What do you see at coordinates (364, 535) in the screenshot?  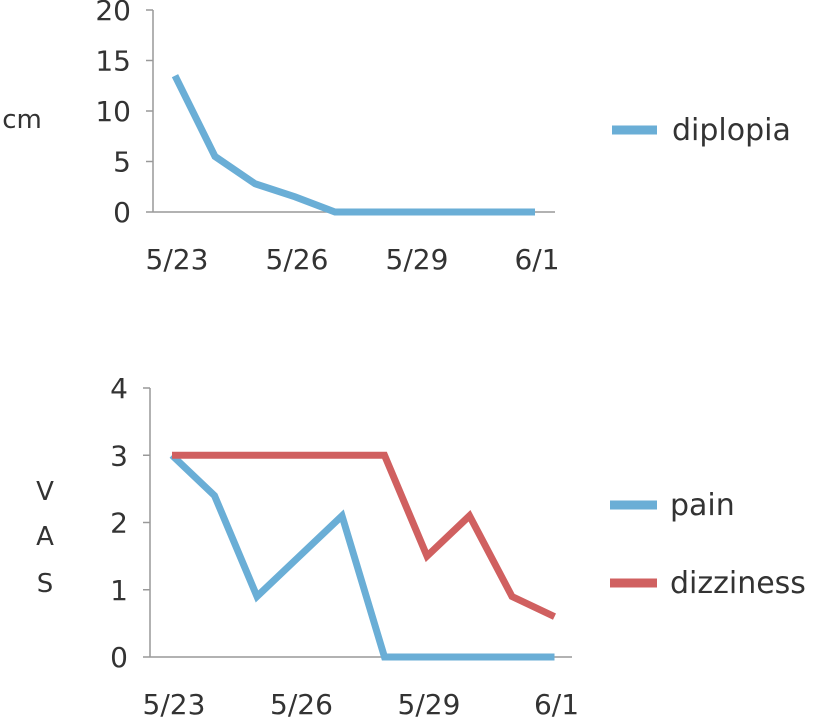 I see `series-line-dizziness` at bounding box center [364, 535].